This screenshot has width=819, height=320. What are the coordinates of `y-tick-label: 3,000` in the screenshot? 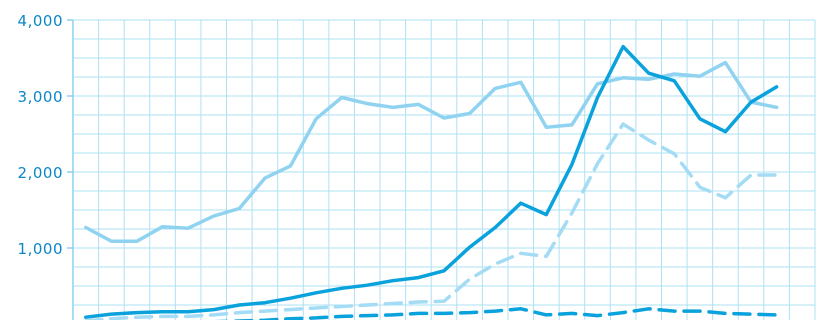 It's located at (40, 97).